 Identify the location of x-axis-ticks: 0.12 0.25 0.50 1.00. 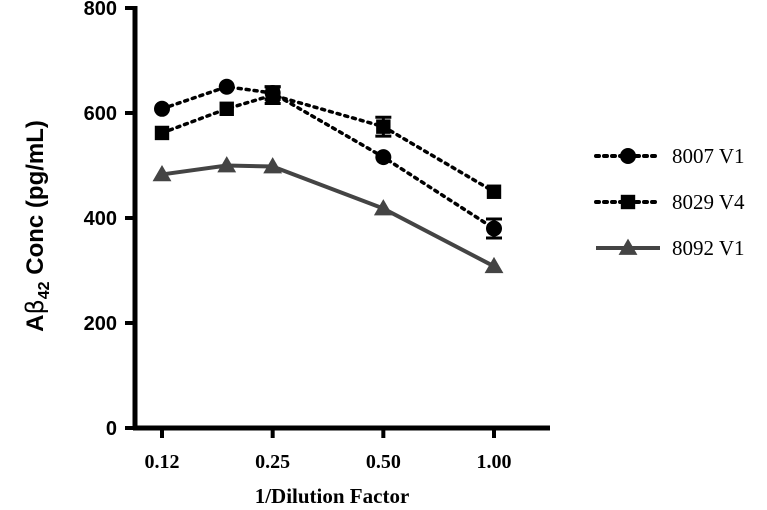
(328, 450).